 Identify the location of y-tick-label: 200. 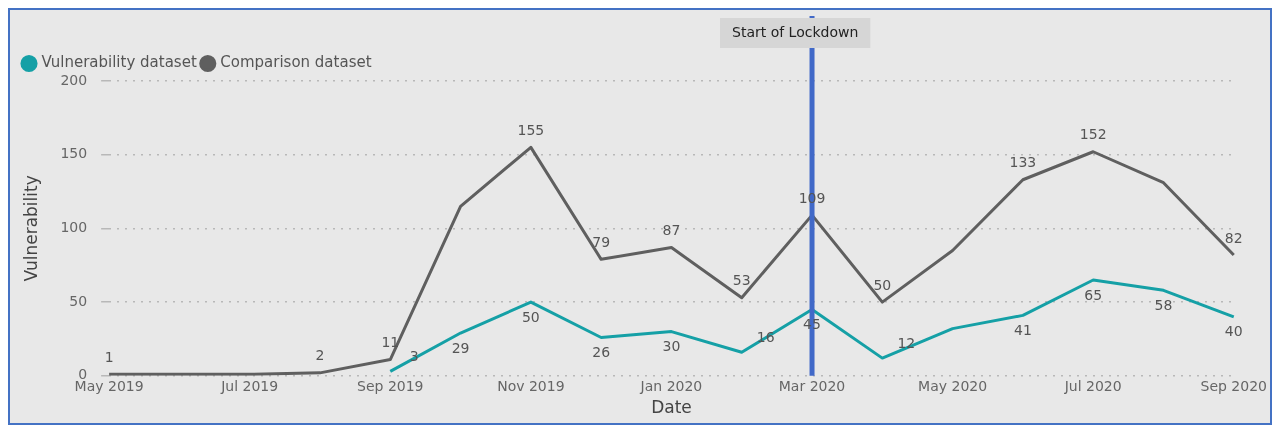
(74, 79).